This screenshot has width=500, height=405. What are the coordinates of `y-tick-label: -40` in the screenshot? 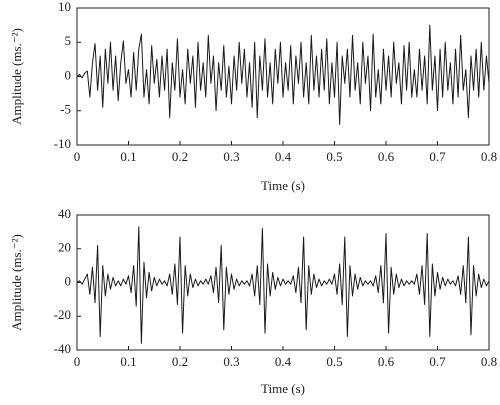 It's located at (62, 348).